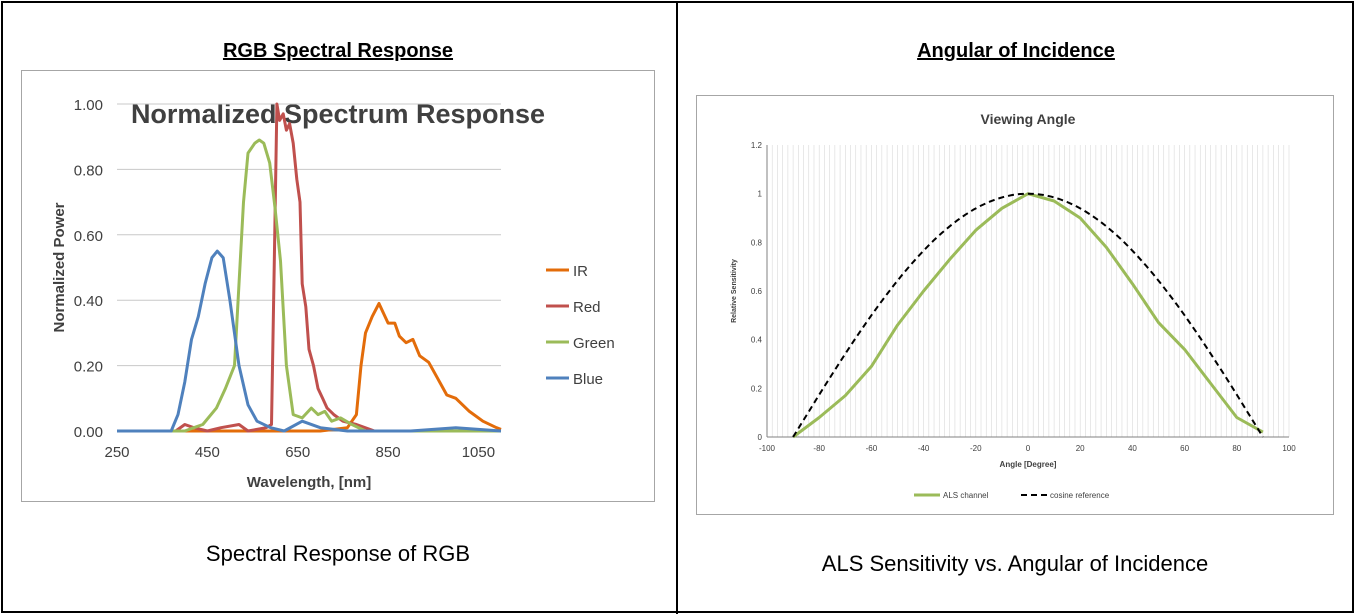 The height and width of the screenshot is (616, 1357). Describe the element at coordinates (1028, 448) in the screenshot. I see `x-tick-label: 0` at that location.